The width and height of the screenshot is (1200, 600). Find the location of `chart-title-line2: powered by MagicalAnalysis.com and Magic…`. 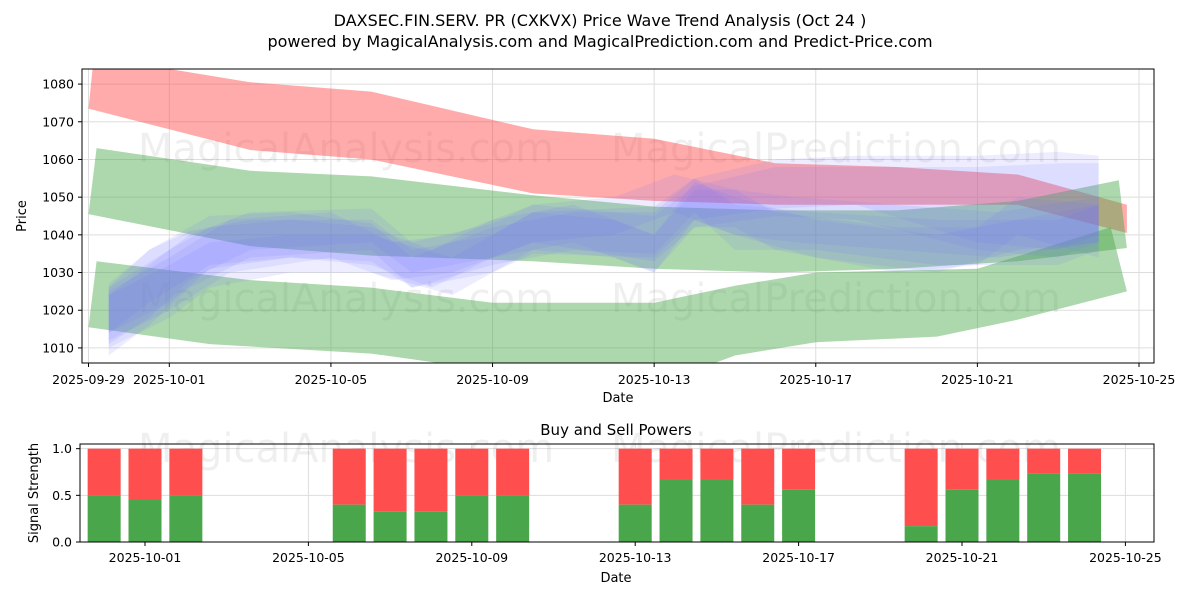

chart-title-line2: powered by MagicalAnalysis.com and Magic… is located at coordinates (599, 41).